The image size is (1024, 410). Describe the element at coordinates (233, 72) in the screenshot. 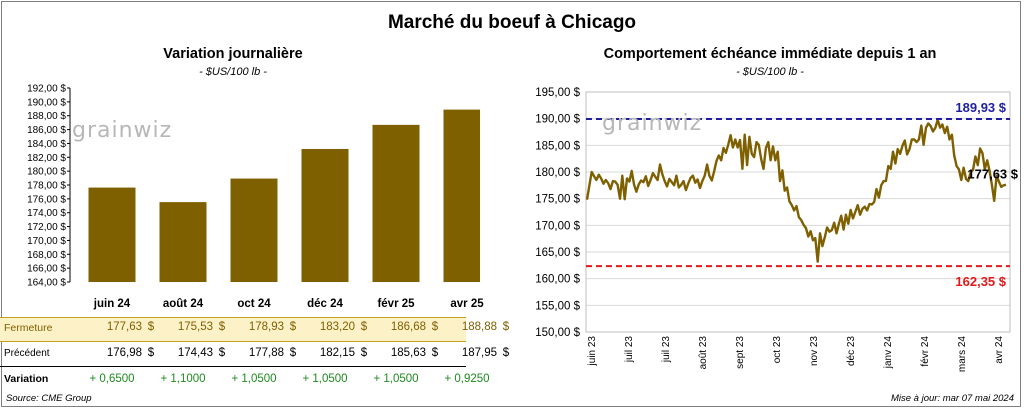

I see `left-chart-unit: - $US/100 lb -` at that location.